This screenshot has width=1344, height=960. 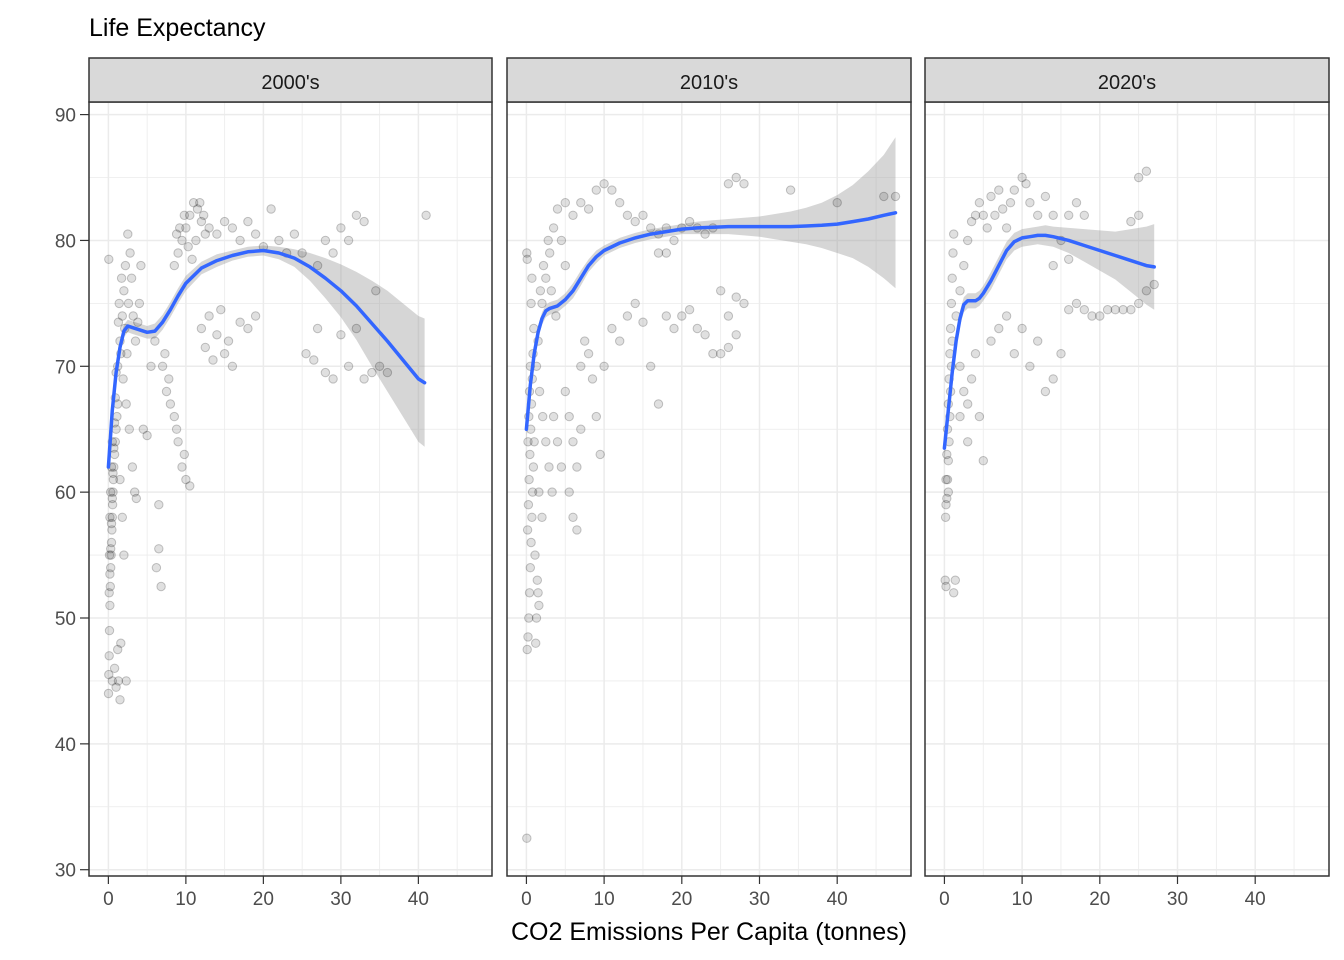 I want to click on smooth-line, so click(x=1049, y=341).